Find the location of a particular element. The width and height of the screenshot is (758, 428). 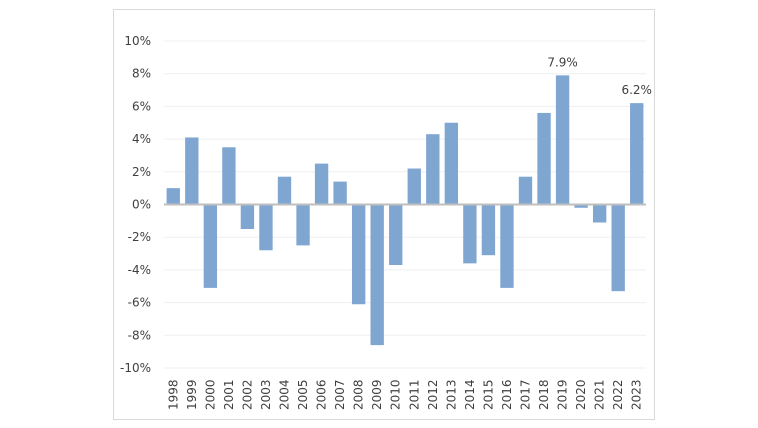

bar-2001 is located at coordinates (229, 176).